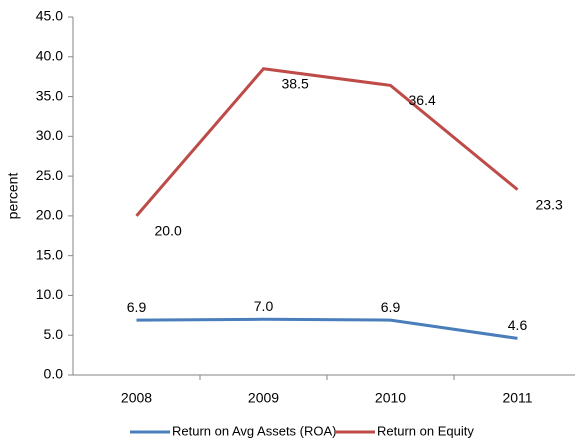 The width and height of the screenshot is (577, 443). What do you see at coordinates (327, 328) in the screenshot?
I see `series-line` at bounding box center [327, 328].